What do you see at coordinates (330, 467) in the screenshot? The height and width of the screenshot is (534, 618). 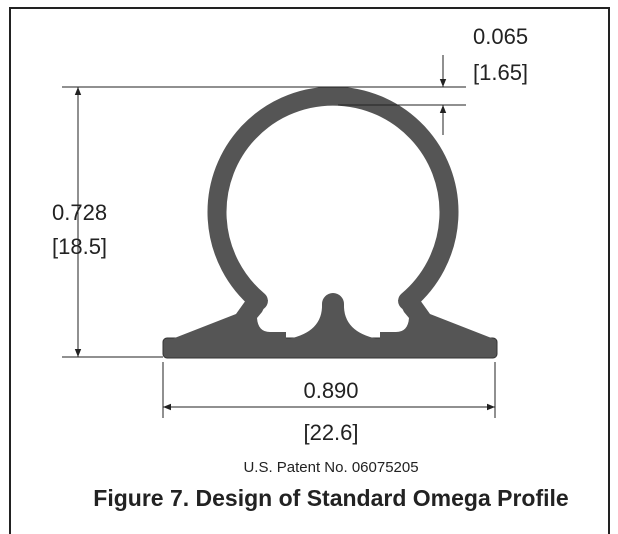 I see `patent: U.S. Patent No. 06075205` at bounding box center [330, 467].